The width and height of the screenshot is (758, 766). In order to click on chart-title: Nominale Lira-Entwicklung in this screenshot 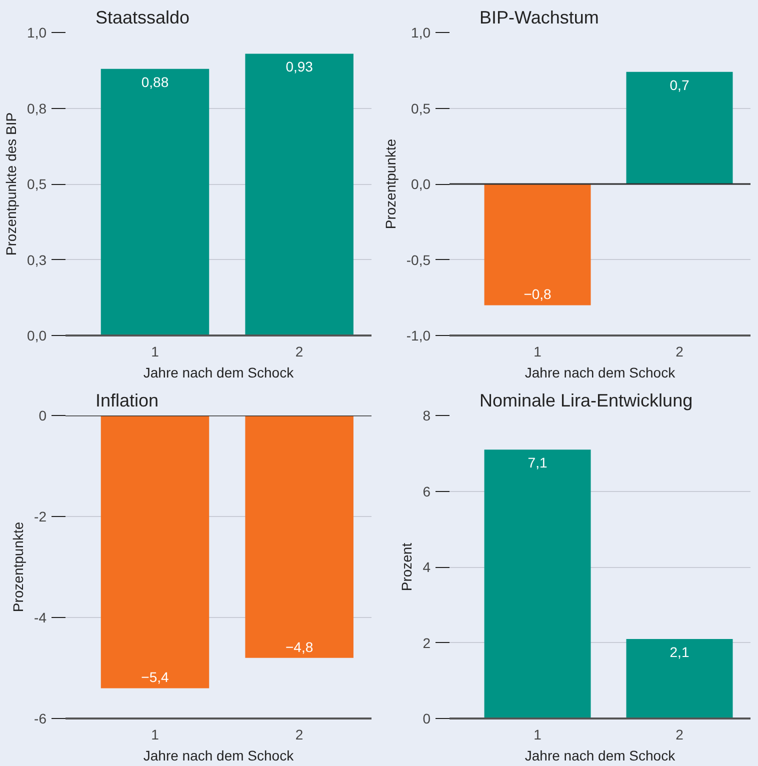, I will do `click(586, 400)`.